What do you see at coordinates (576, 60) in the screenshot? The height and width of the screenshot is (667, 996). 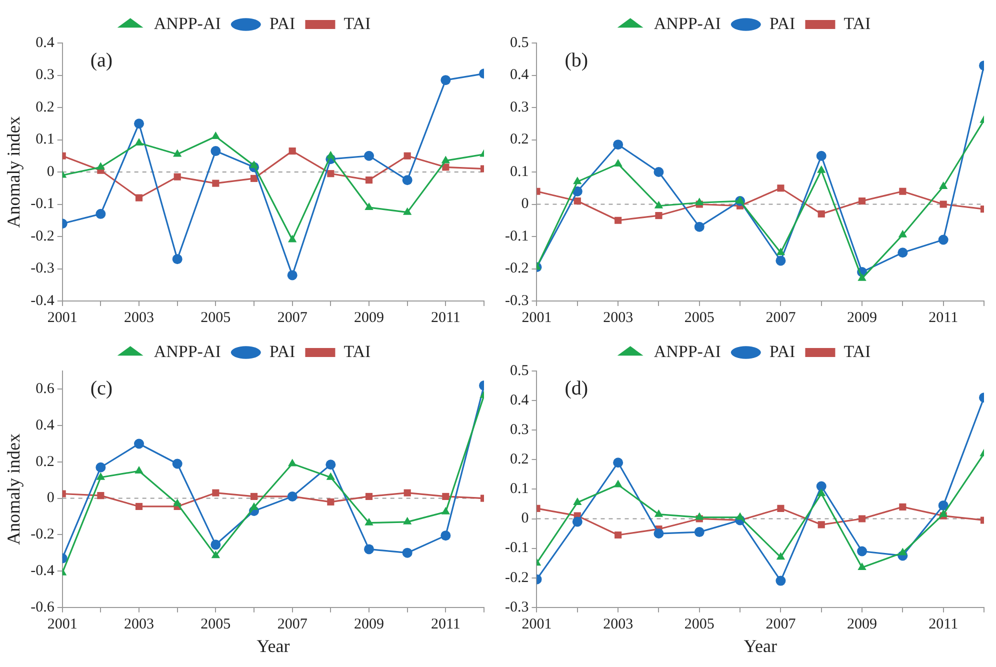 I see `annotation: (b)` at bounding box center [576, 60].